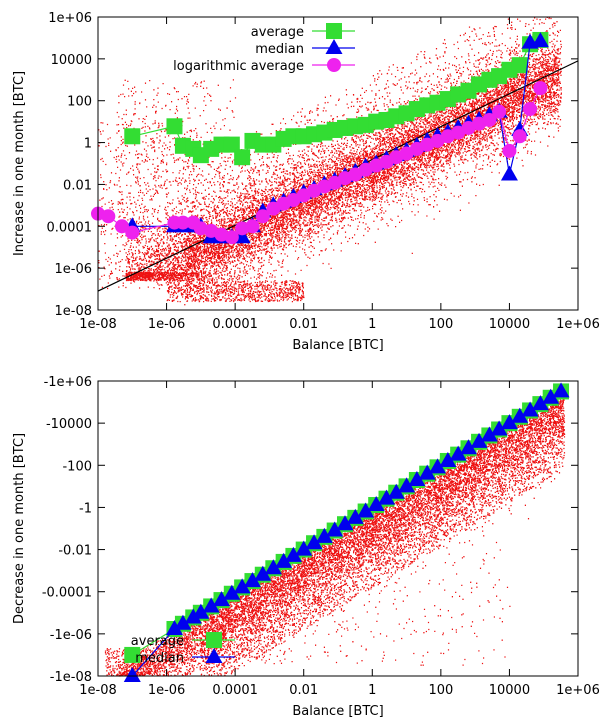  I want to click on y-tick-label: -1e-06, so click(71, 635).